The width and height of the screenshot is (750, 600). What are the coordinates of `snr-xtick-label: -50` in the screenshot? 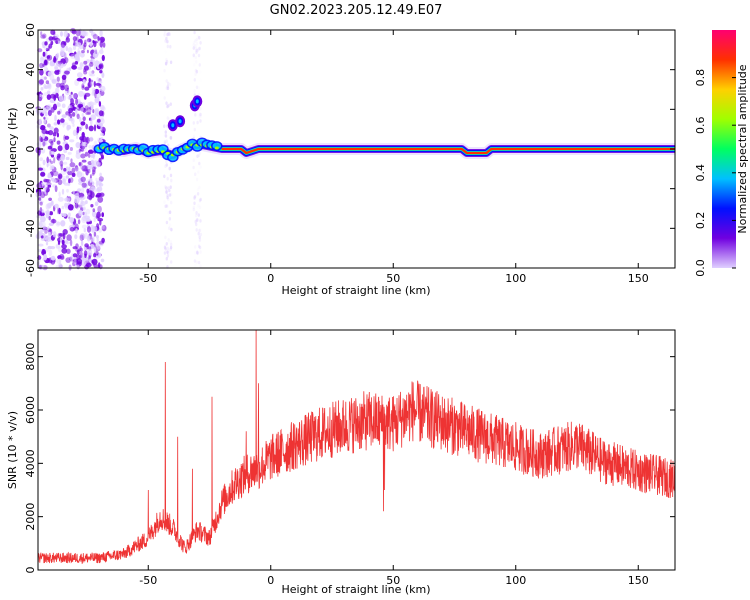 It's located at (148, 580).